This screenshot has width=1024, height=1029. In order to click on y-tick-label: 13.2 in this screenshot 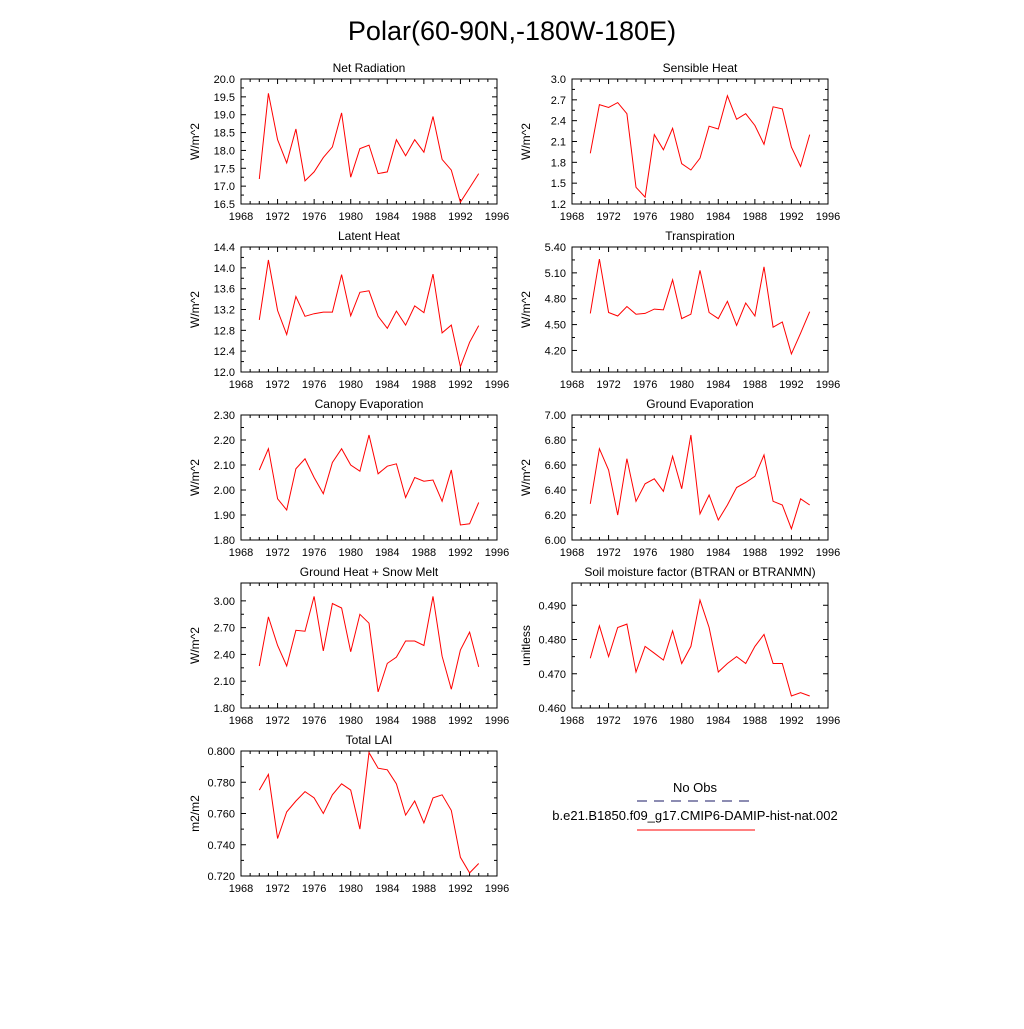, I will do `click(224, 311)`.